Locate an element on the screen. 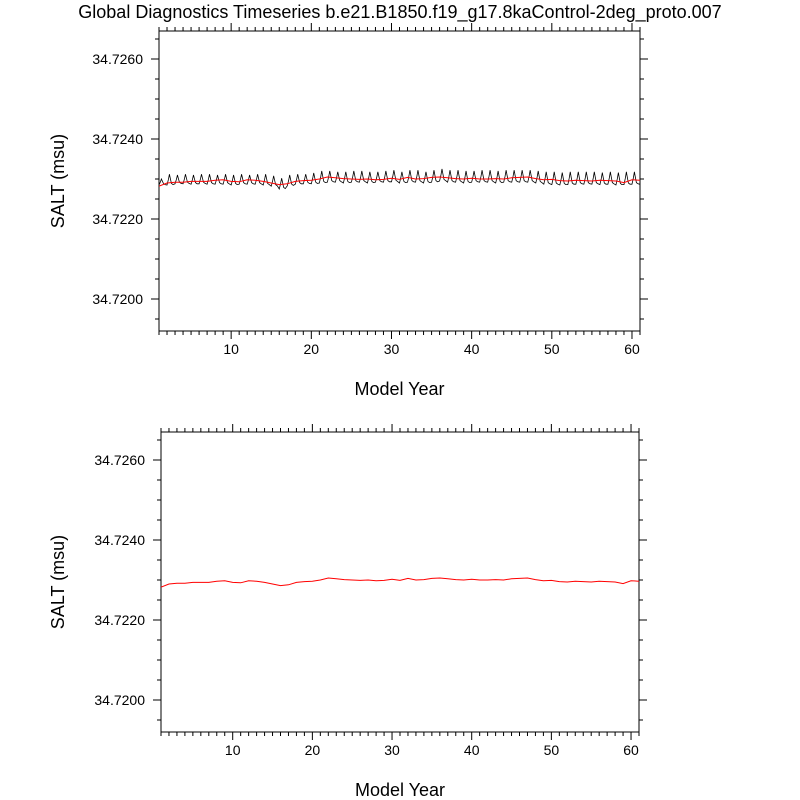  monthly-salt-line is located at coordinates (399, 179).